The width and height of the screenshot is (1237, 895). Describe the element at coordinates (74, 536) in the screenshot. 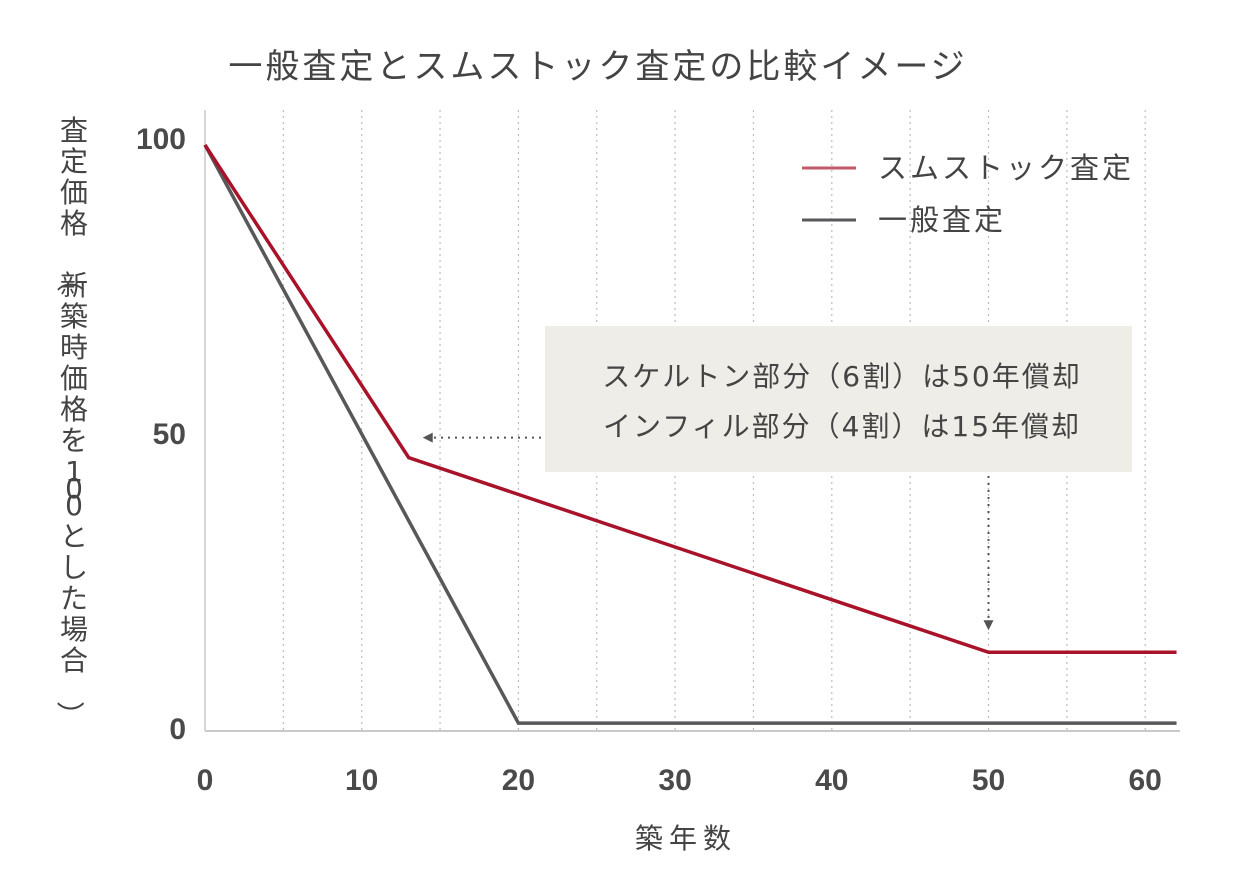

I see `y-axis-label-char: と` at that location.